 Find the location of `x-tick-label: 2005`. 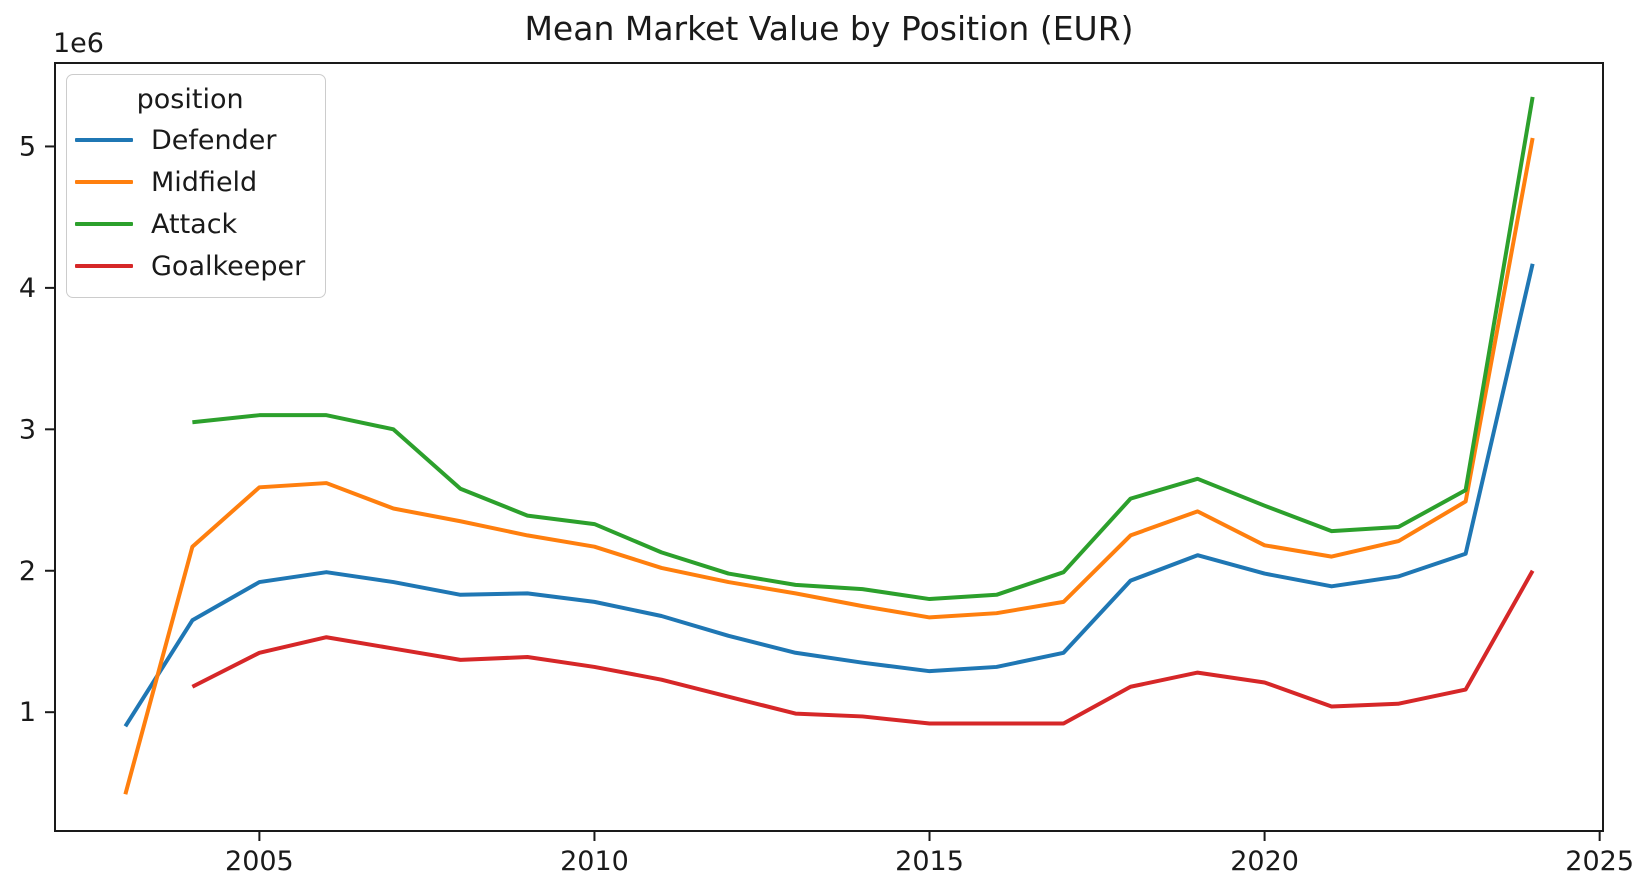

x-tick-label: 2005 is located at coordinates (259, 861).